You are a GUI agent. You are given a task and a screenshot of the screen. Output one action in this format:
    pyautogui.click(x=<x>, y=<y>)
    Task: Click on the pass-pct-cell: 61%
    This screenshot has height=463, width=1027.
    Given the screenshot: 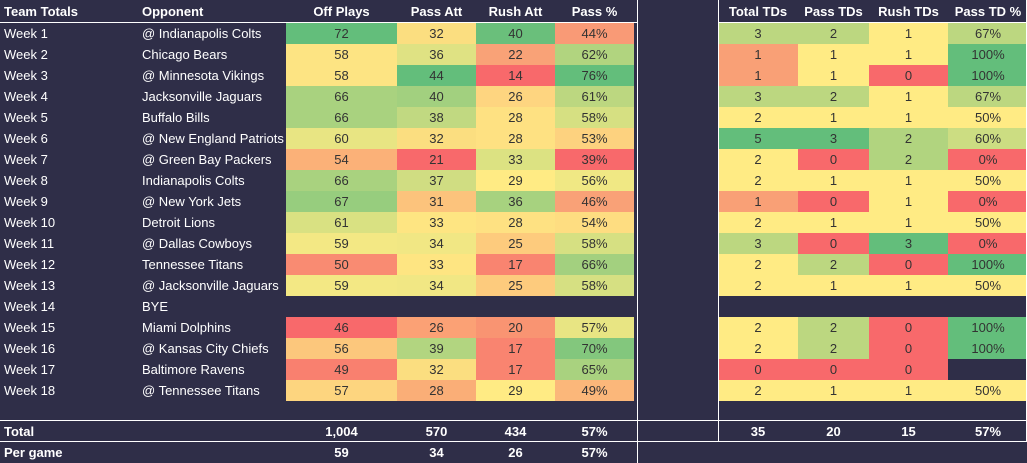 What is the action you would take?
    pyautogui.click(x=594, y=96)
    